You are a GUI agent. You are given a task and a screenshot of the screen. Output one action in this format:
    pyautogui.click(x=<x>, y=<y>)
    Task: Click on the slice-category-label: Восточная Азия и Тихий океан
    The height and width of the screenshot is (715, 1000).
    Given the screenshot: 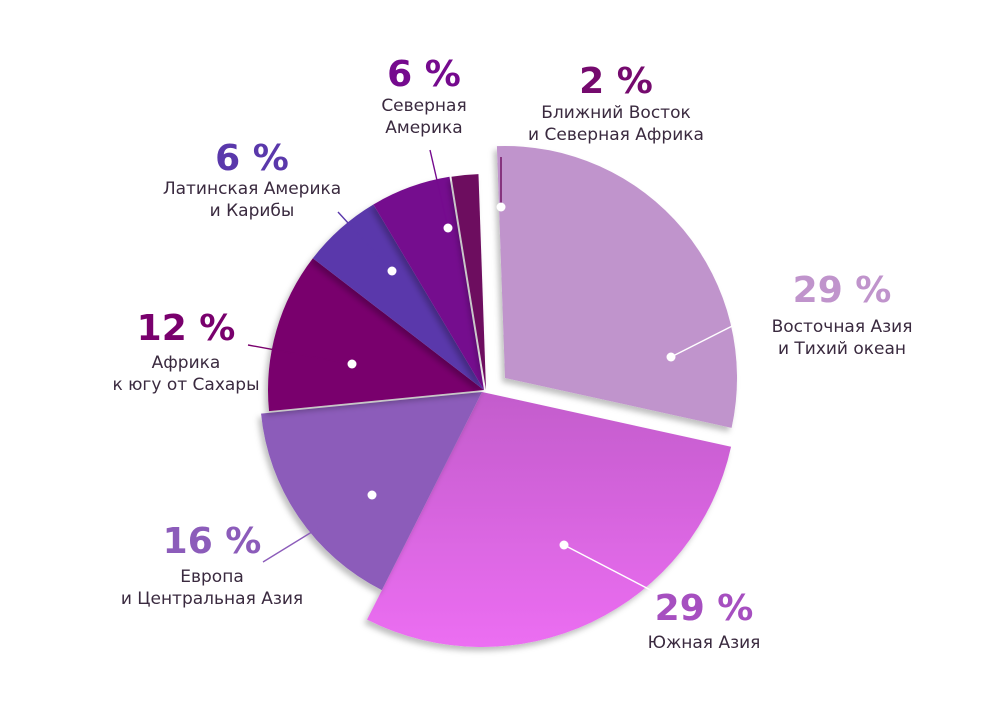 What is the action you would take?
    pyautogui.click(x=842, y=338)
    